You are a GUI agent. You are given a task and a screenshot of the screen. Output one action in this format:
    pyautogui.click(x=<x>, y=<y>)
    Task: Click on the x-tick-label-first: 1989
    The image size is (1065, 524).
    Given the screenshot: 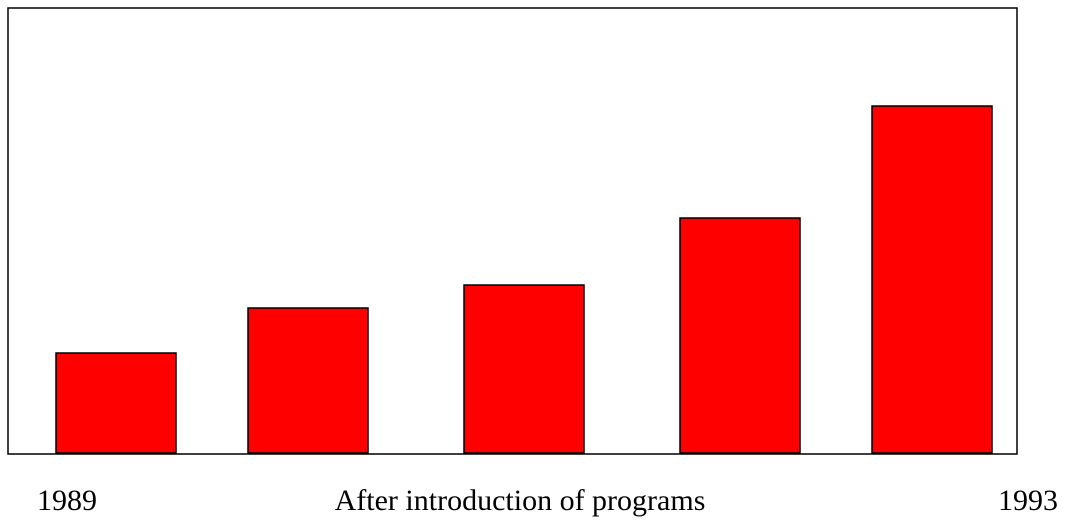 What is the action you would take?
    pyautogui.click(x=67, y=500)
    